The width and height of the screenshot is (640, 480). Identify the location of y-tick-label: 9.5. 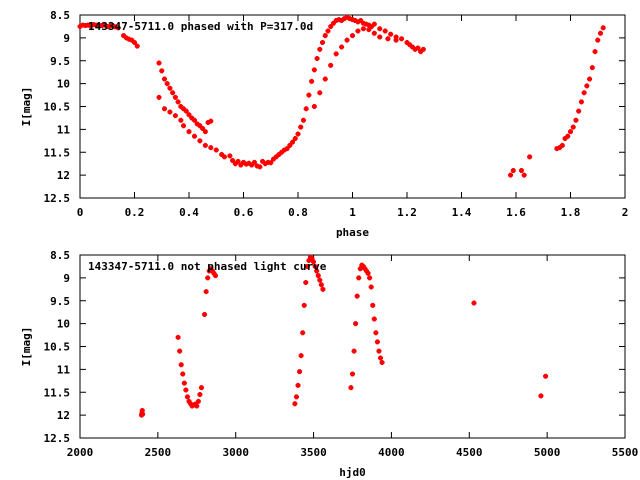
(60, 61).